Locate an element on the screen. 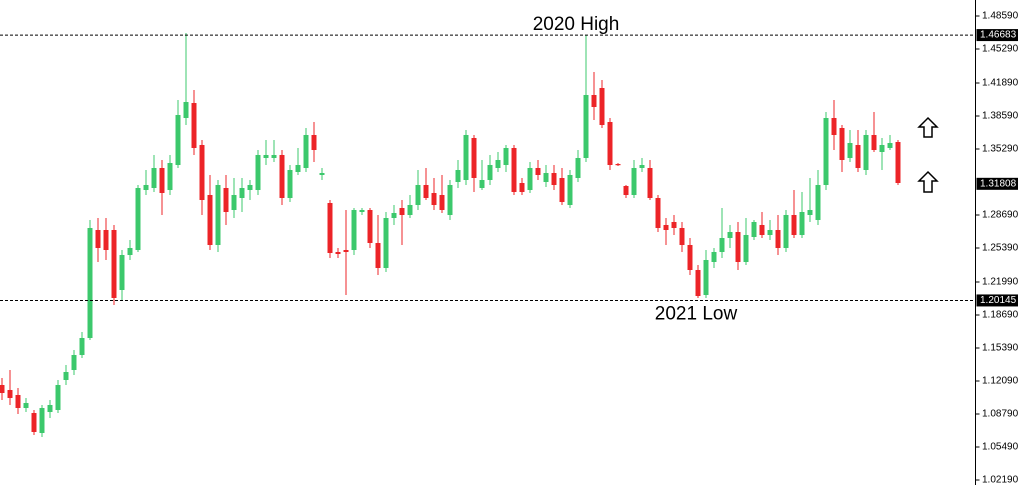 The width and height of the screenshot is (1018, 485). level-price-label: 1.20145 is located at coordinates (998, 300).